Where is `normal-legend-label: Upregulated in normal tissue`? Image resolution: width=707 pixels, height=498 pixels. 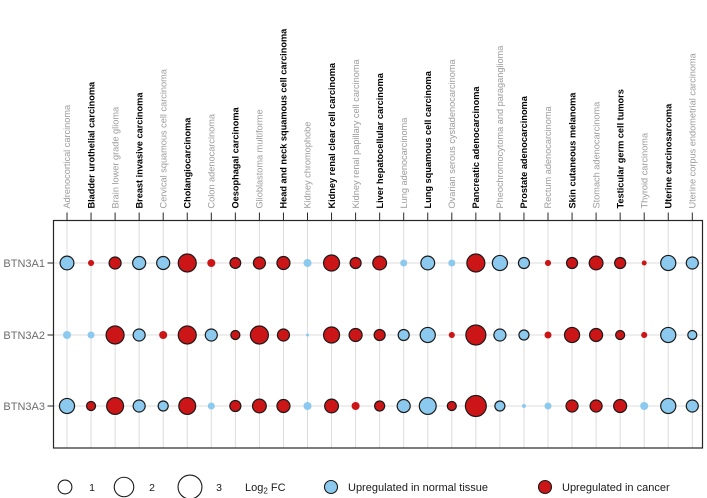 normal-legend-label: Upregulated in normal tissue is located at coordinates (418, 488).